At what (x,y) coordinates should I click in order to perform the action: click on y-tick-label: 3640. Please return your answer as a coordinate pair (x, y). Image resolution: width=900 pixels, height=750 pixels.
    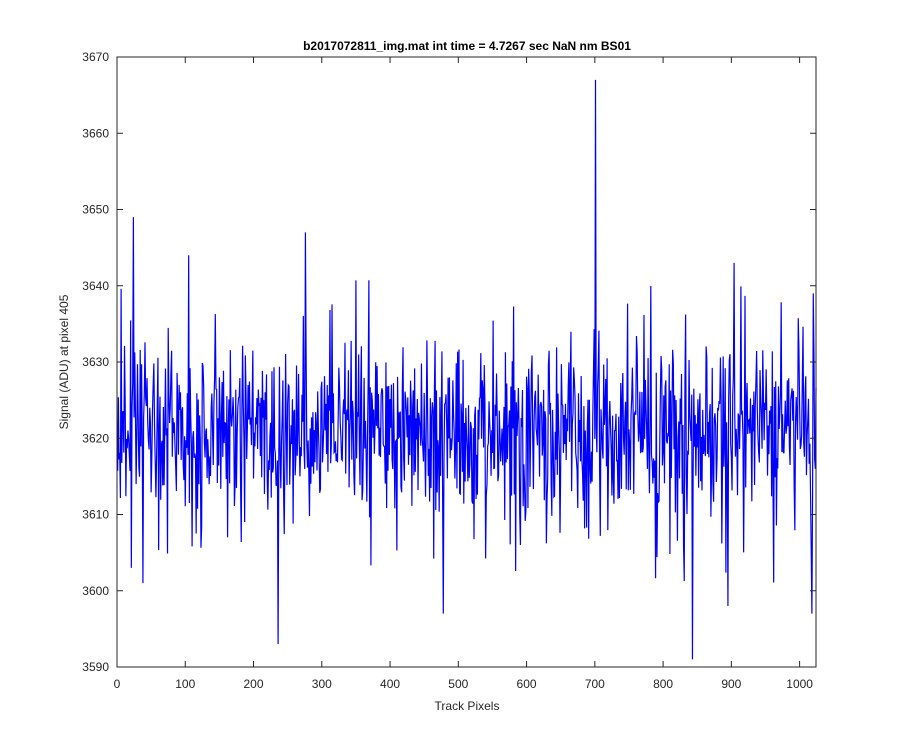
    Looking at the image, I should click on (95, 286).